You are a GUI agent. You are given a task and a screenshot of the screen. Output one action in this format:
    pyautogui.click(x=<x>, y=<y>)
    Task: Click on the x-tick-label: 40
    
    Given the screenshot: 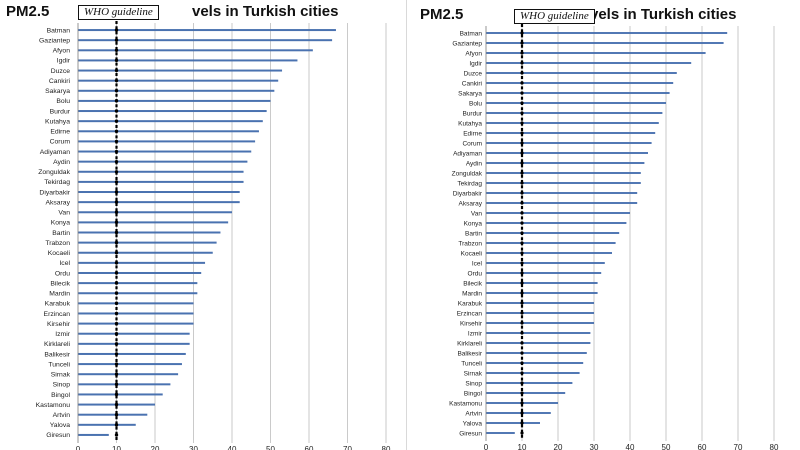 What is the action you would take?
    pyautogui.click(x=630, y=446)
    